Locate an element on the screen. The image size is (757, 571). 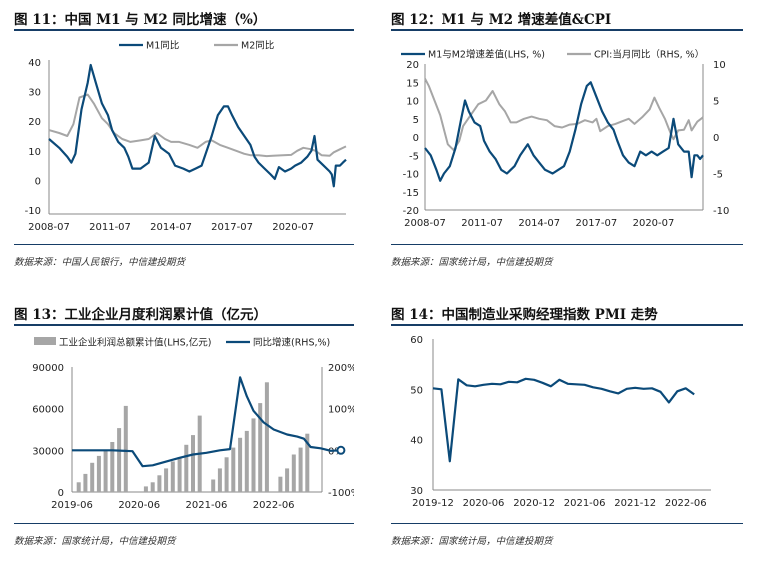
x-tick-label: 2020-06 is located at coordinates (139, 505).